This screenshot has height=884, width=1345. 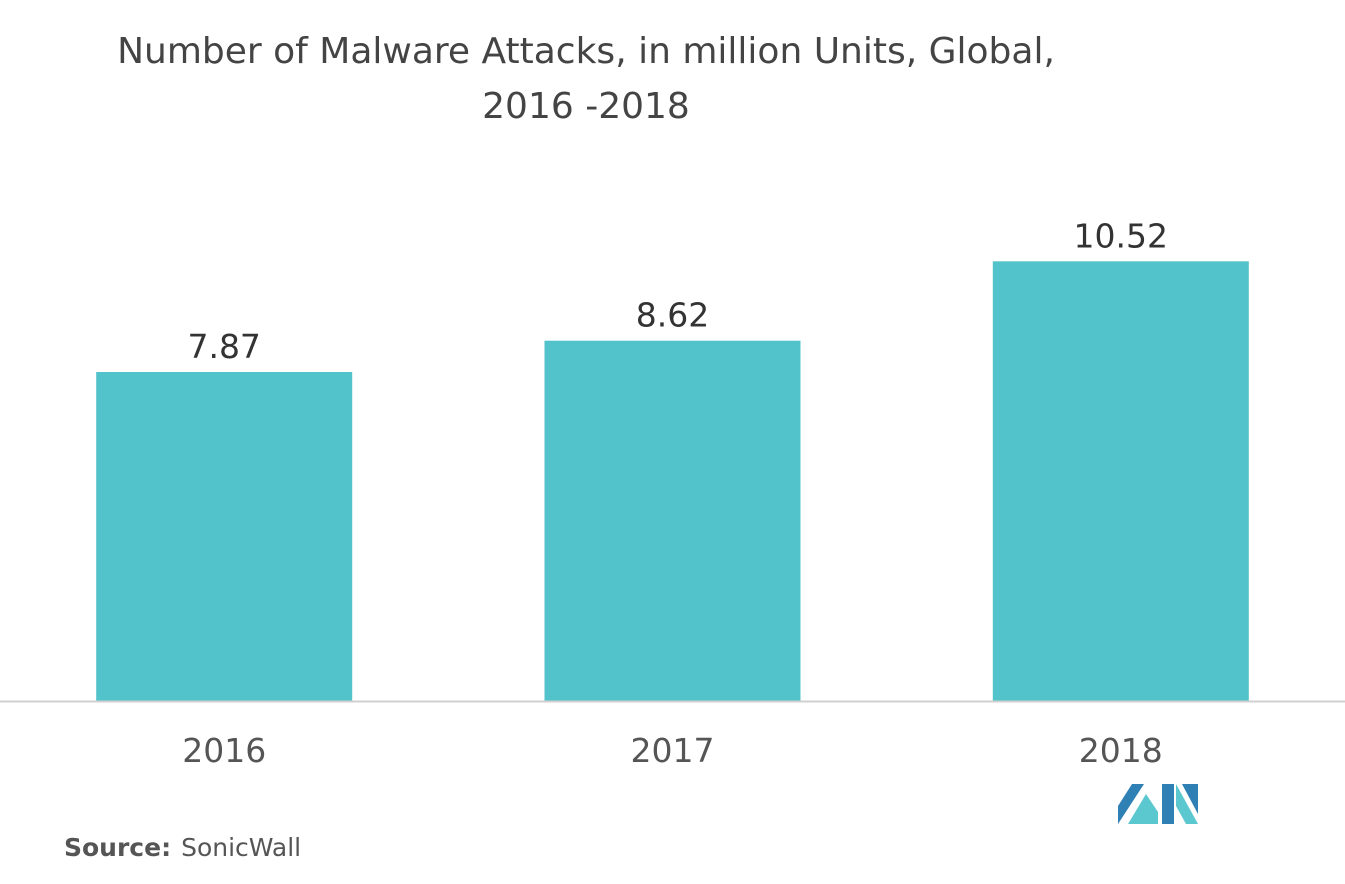 What do you see at coordinates (224, 536) in the screenshot?
I see `bar-2016` at bounding box center [224, 536].